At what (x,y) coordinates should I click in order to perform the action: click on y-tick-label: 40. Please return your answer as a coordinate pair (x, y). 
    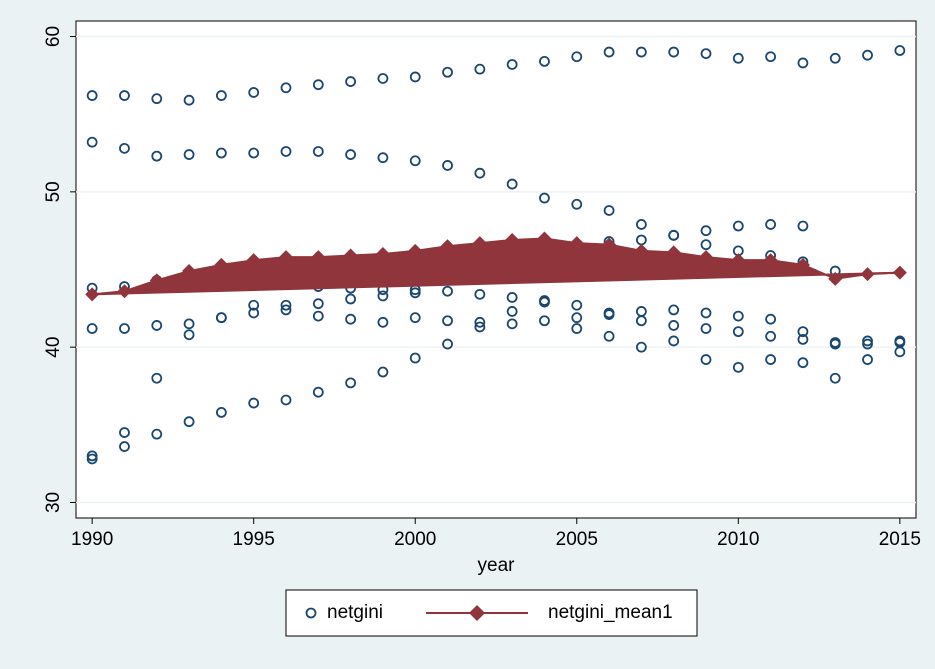
    Looking at the image, I should click on (53, 347).